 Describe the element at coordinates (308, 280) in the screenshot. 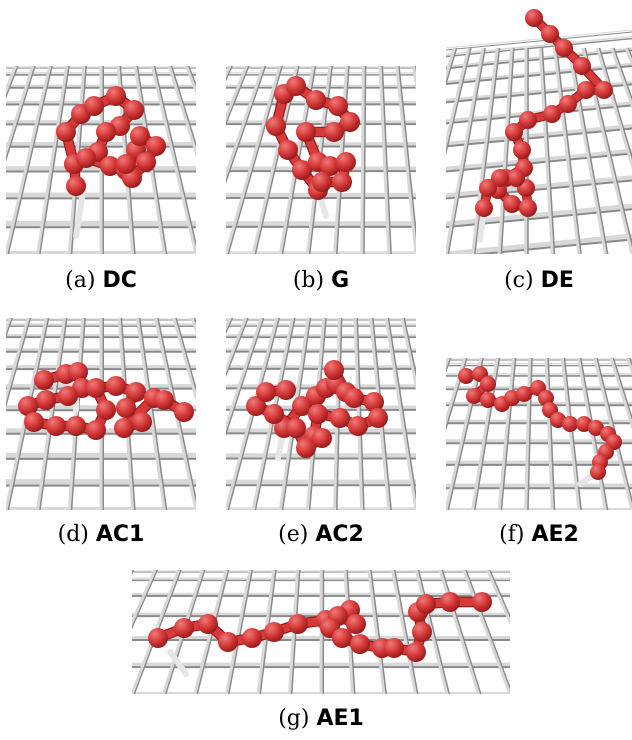

I see `caption-b-letter: (b)` at that location.